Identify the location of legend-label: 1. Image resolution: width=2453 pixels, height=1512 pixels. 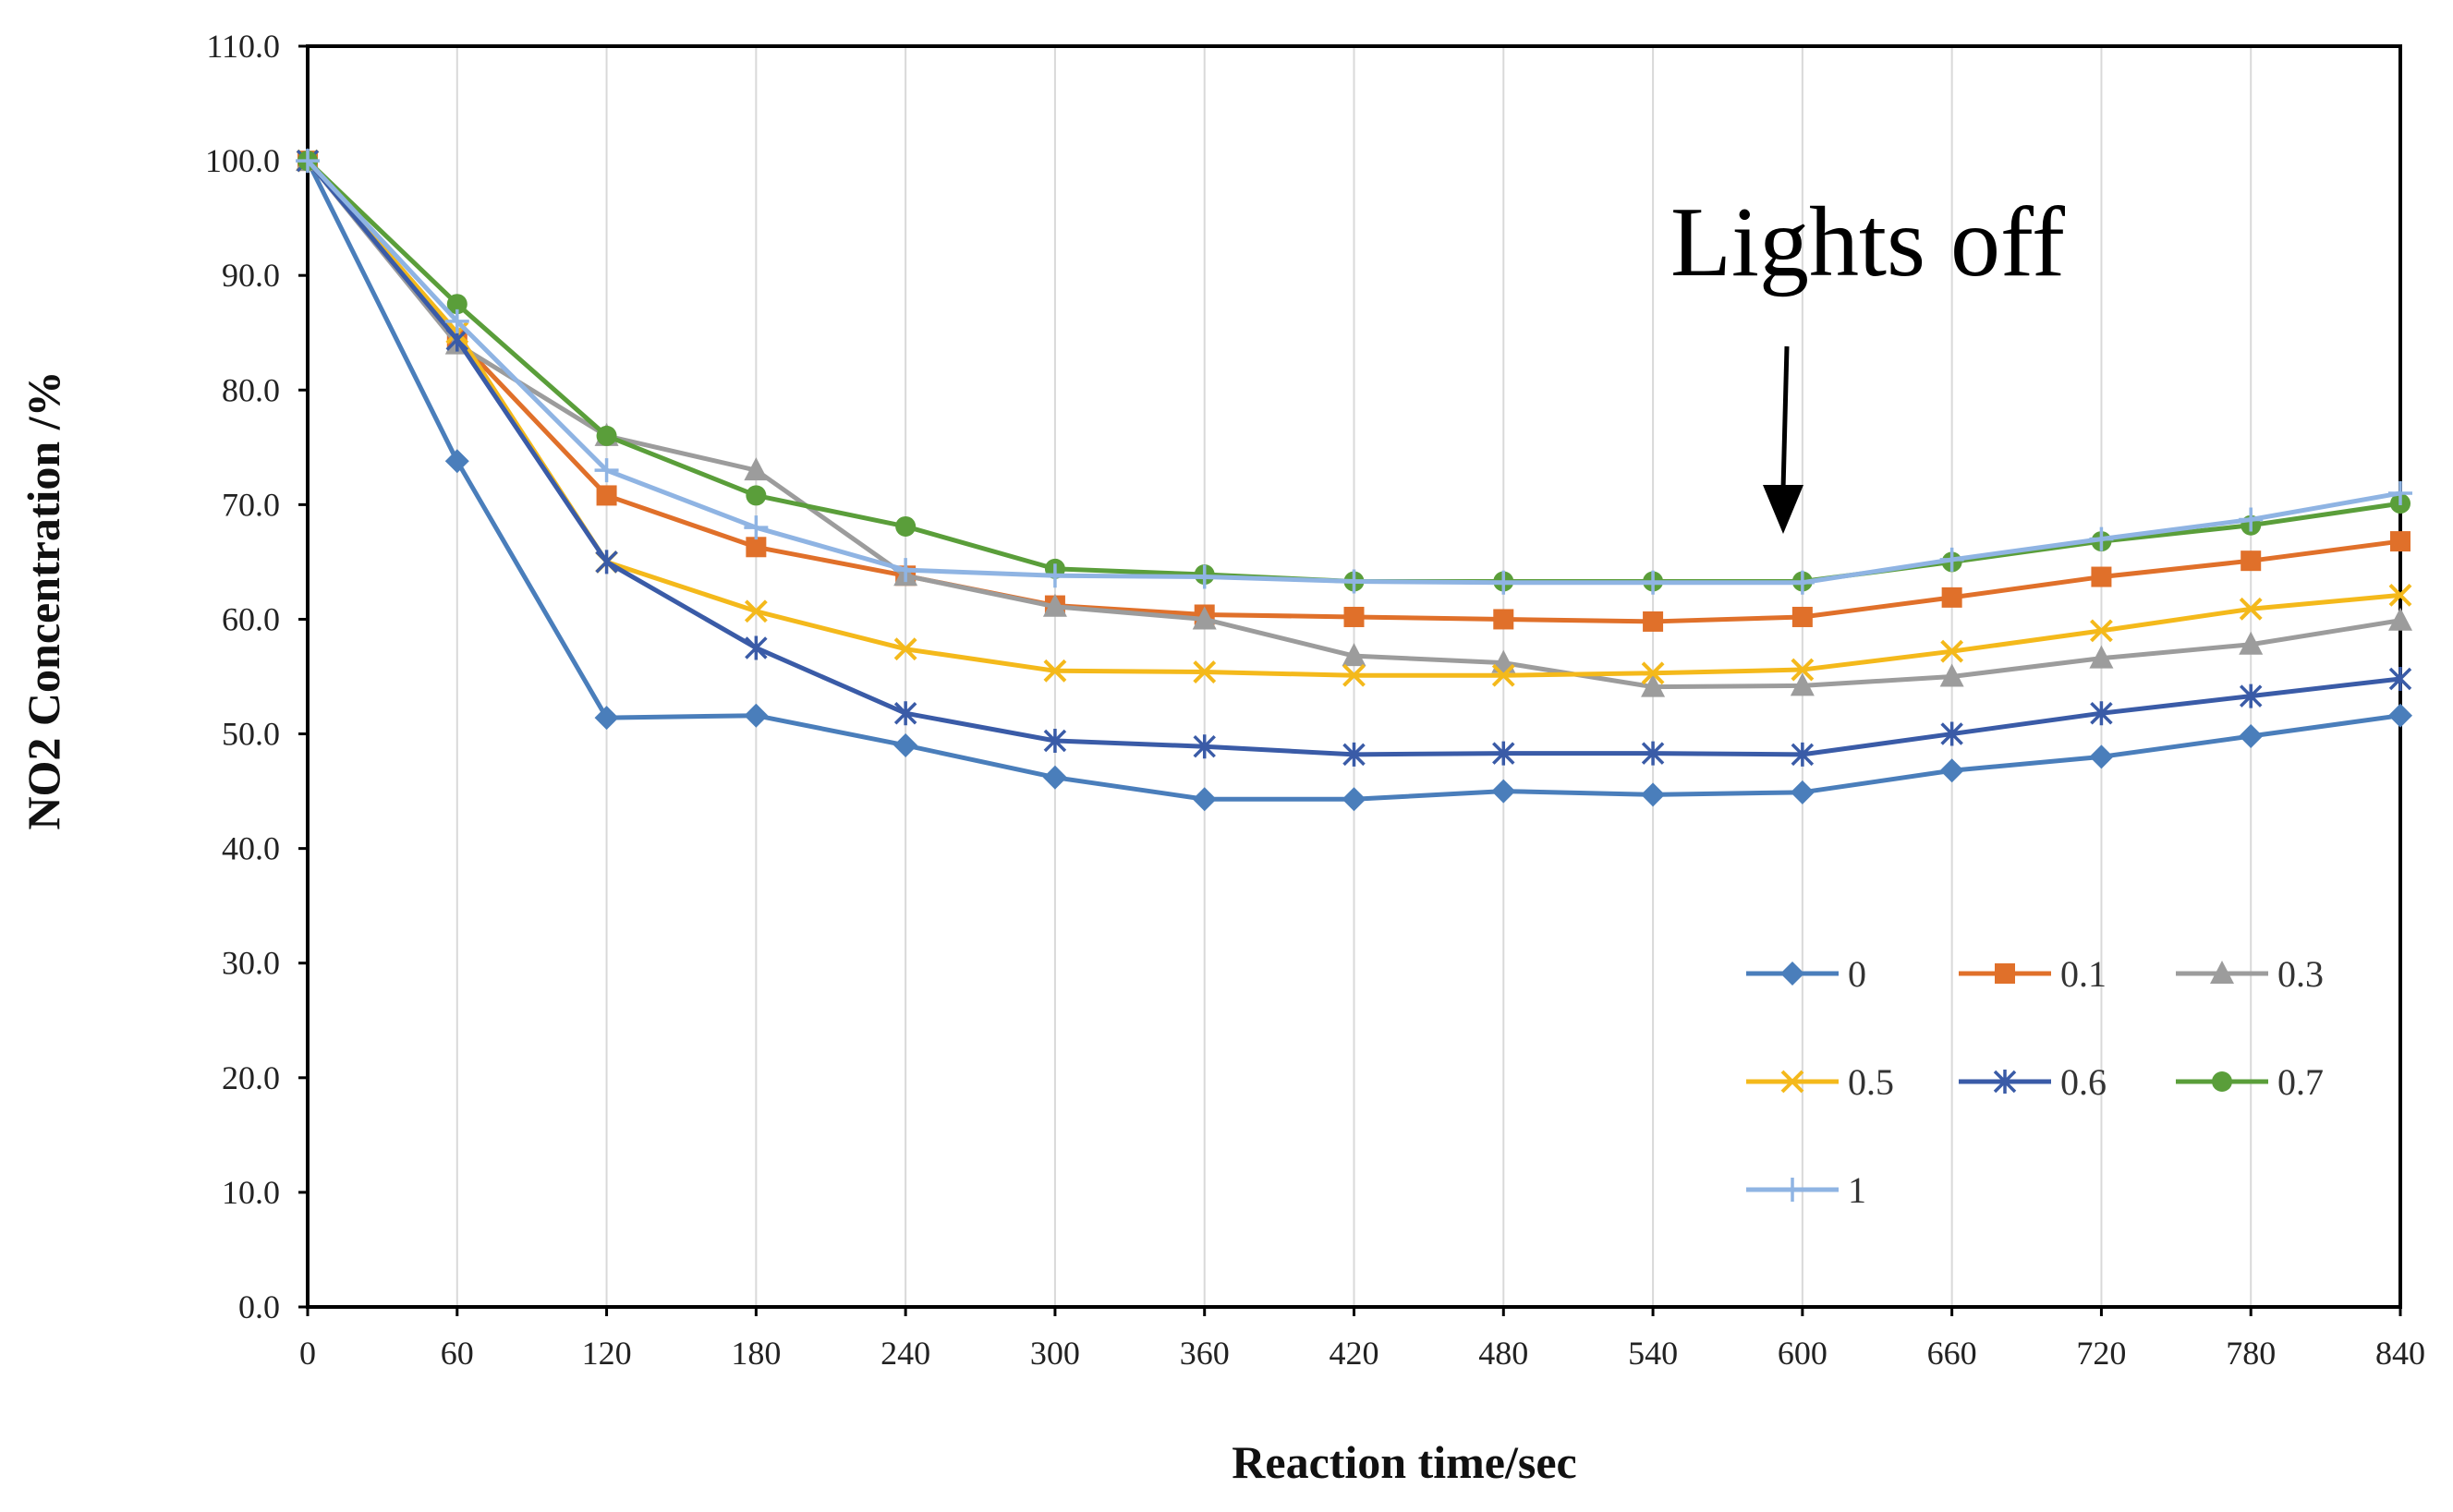
(1857, 1190).